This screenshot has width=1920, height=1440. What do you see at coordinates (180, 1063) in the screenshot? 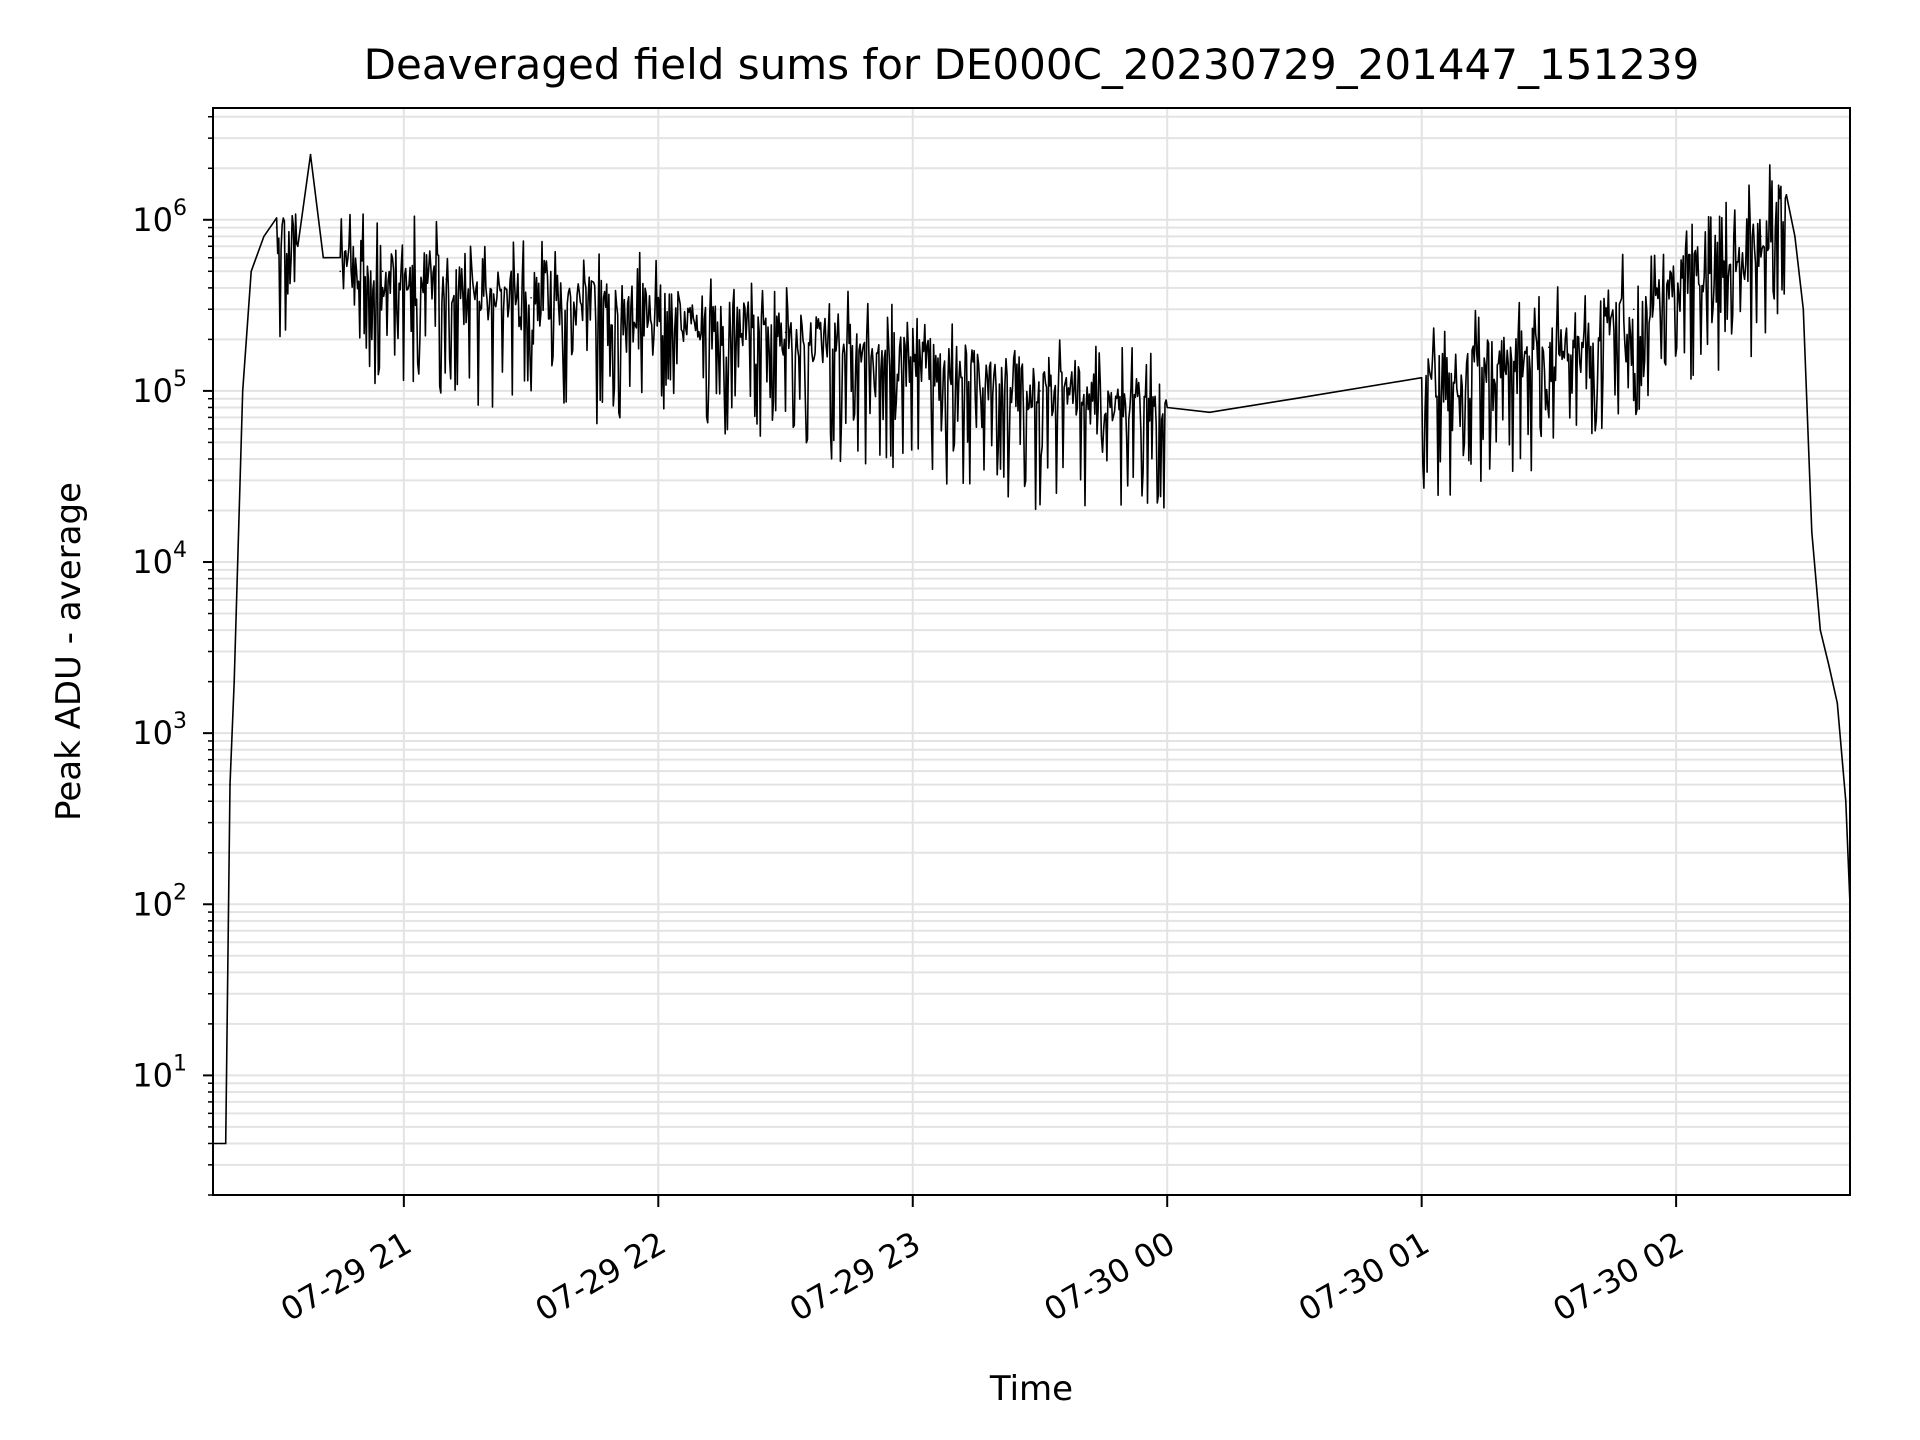
I see `y-tick-exponent: 1` at bounding box center [180, 1063].